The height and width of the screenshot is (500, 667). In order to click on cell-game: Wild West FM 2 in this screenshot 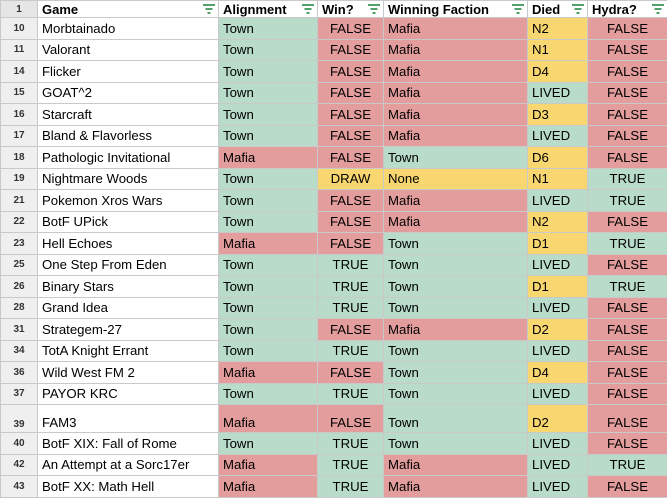, I will do `click(128, 372)`.